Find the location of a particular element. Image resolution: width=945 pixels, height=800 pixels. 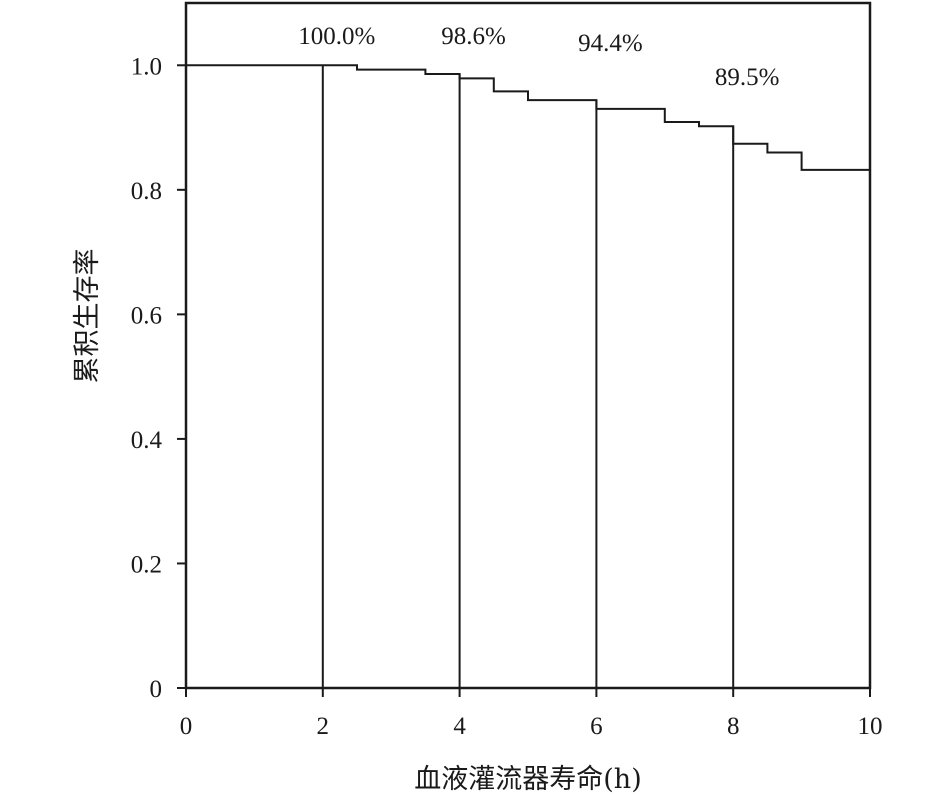

y-tick-label: 0.4 is located at coordinates (147, 440).